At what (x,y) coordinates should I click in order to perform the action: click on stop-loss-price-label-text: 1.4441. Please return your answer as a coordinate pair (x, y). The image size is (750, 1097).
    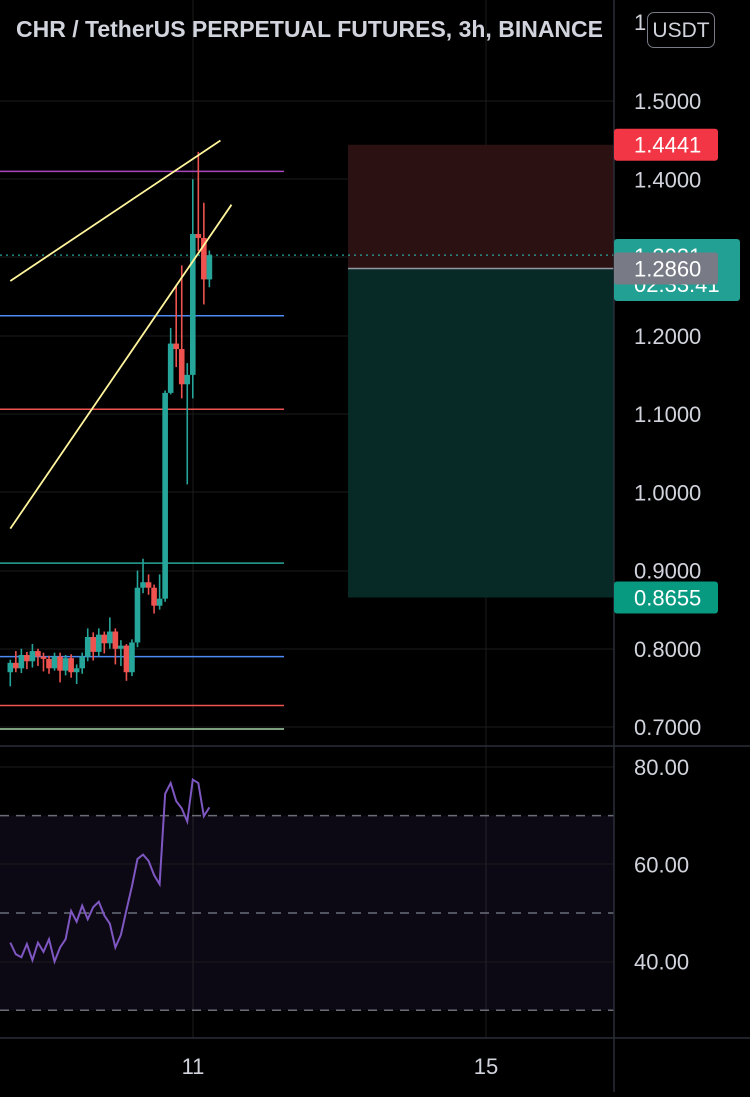
    Looking at the image, I should click on (667, 145).